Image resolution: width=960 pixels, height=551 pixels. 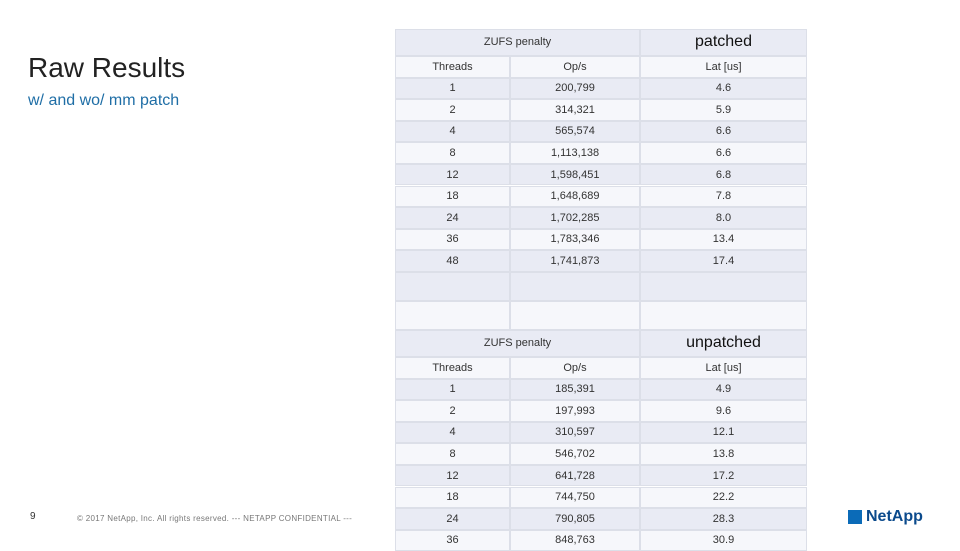 I want to click on table-cell: 1,741,873, so click(x=575, y=261).